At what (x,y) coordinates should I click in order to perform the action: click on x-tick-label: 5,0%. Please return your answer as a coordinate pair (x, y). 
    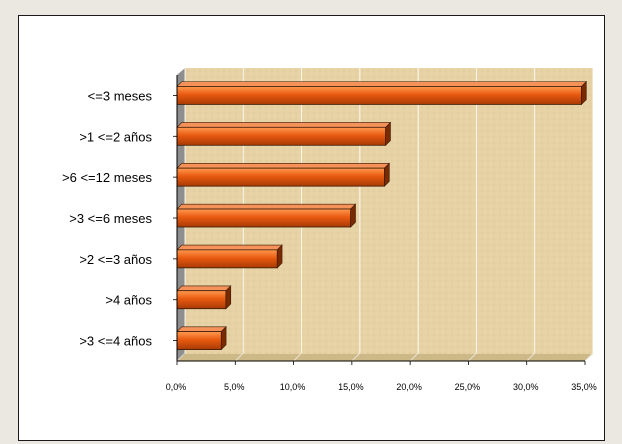
    Looking at the image, I should click on (234, 387).